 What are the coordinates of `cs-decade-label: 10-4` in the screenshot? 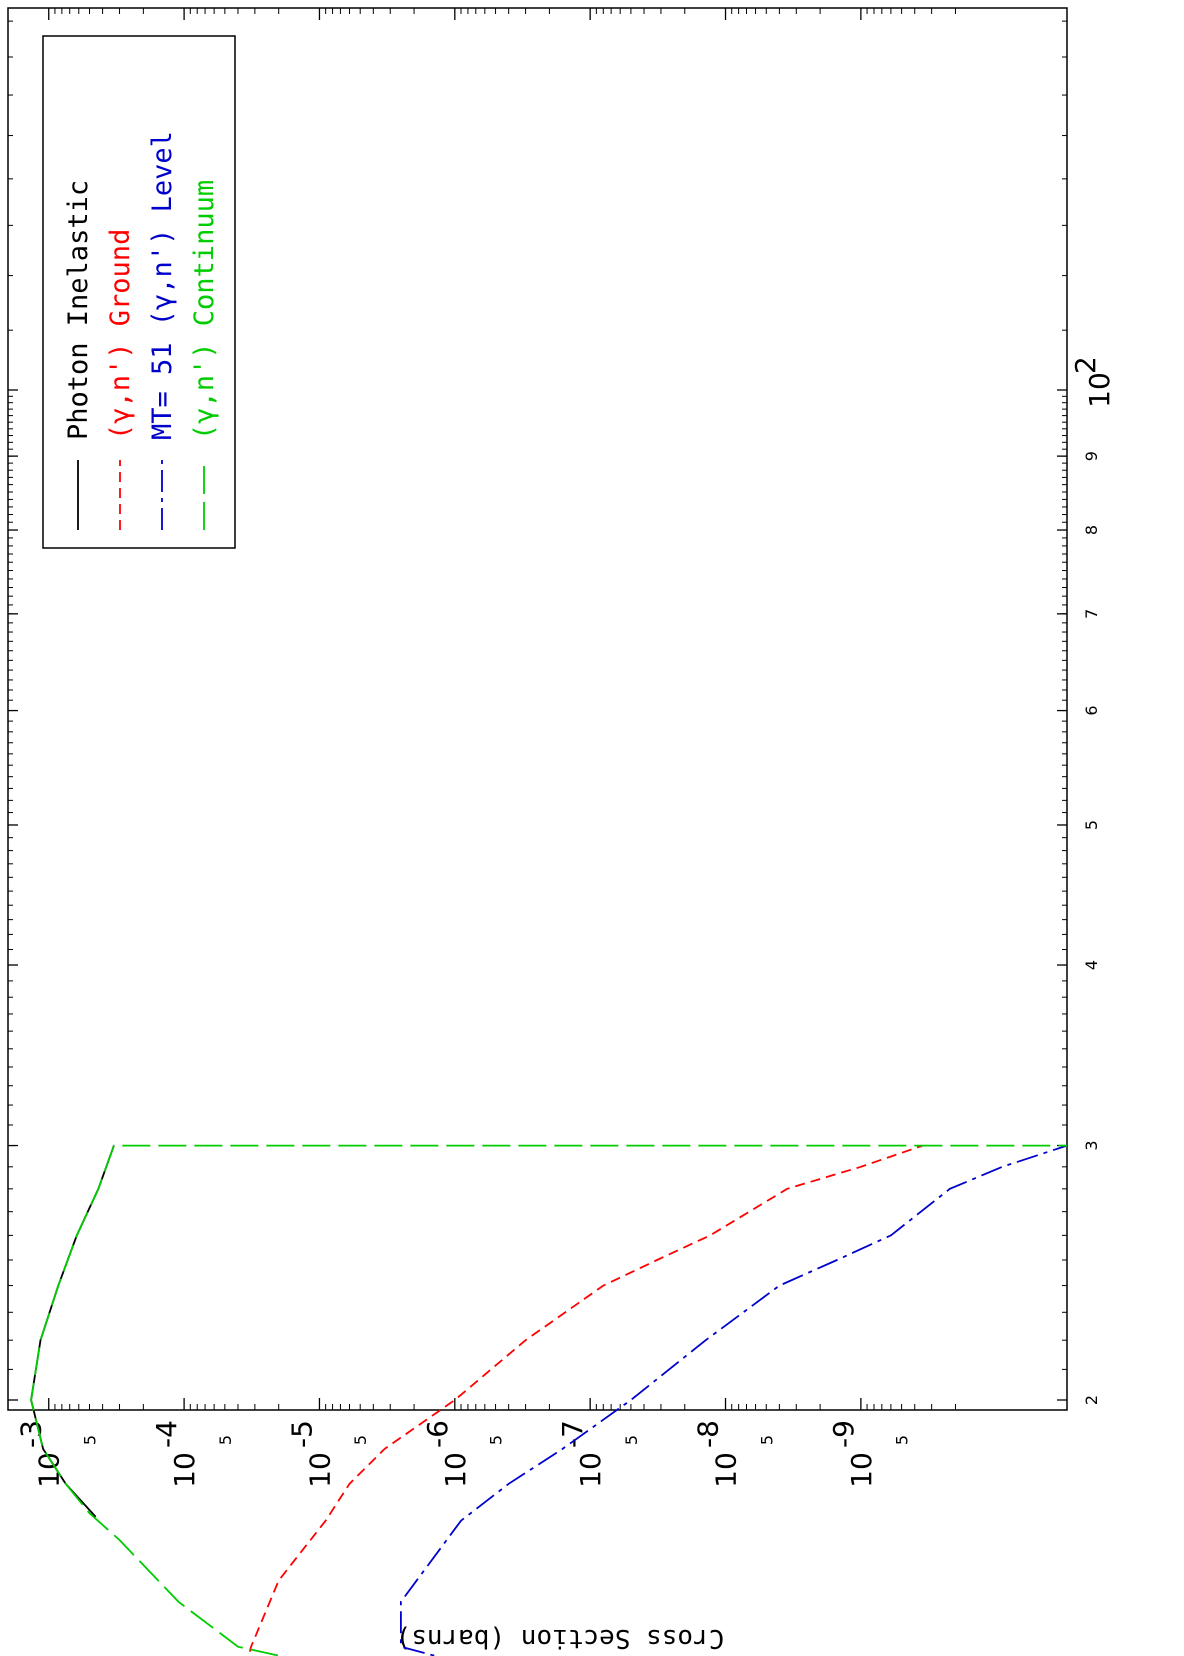 It's located at (175, 1454).